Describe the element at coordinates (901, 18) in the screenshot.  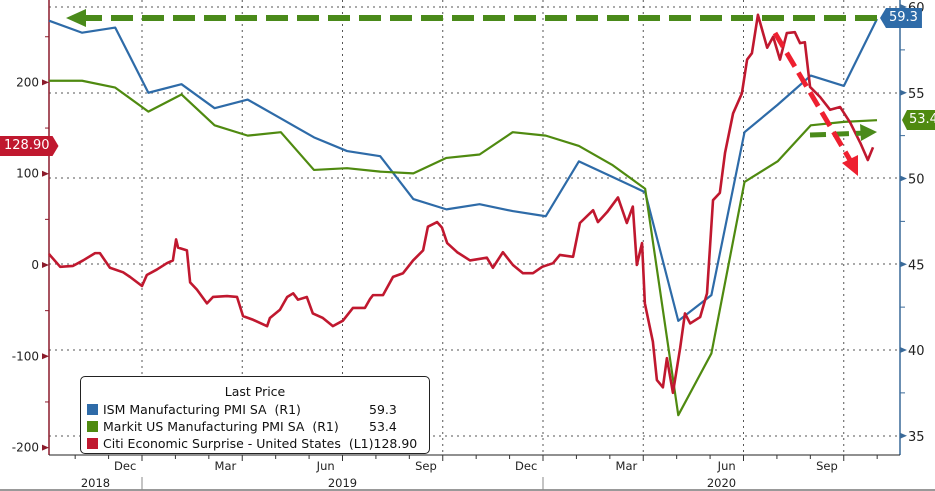
I see `ism-last-value-badge: 59.3` at that location.